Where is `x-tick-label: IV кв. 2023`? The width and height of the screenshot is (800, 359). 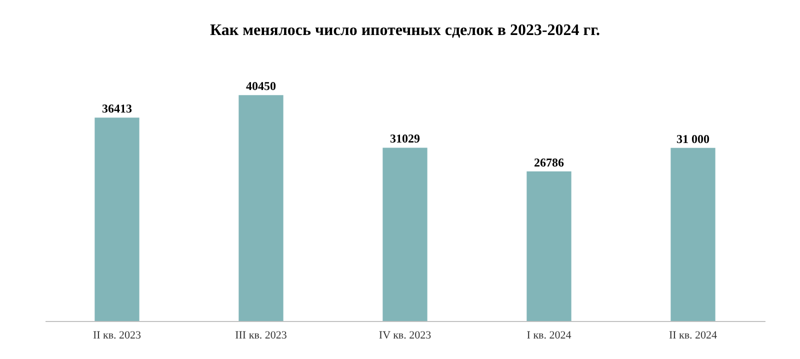 x-tick-label: IV кв. 2023 is located at coordinates (405, 336).